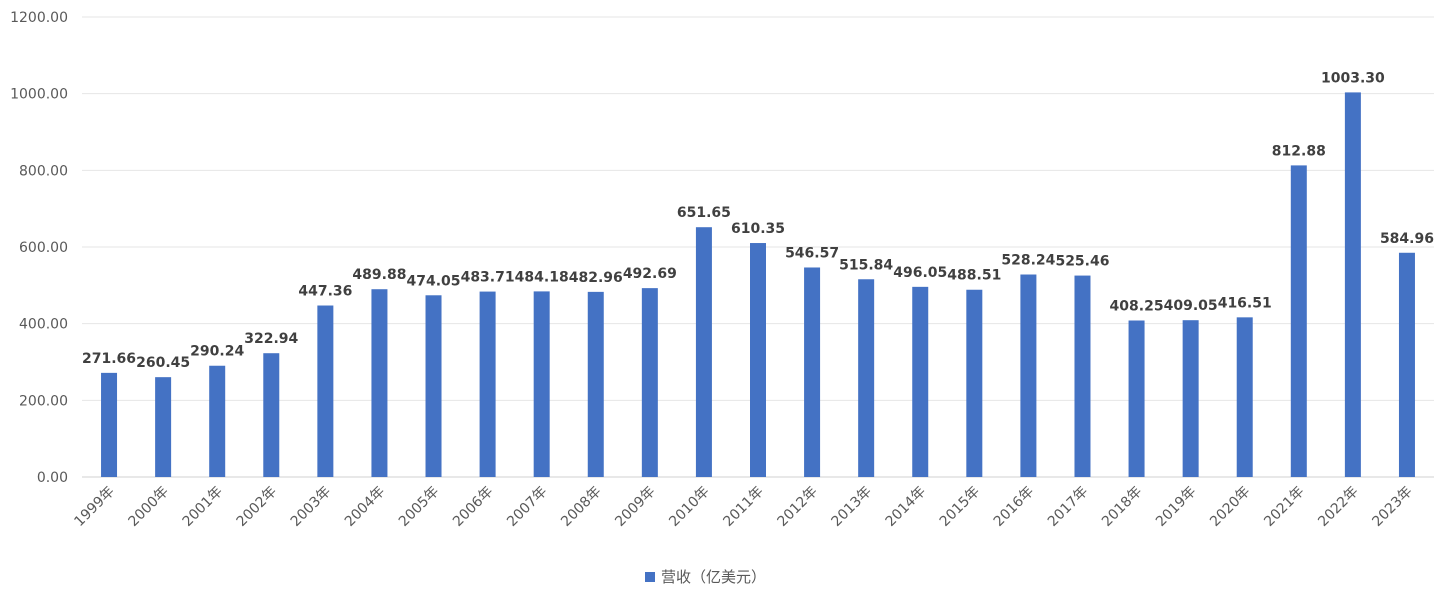 The width and height of the screenshot is (1438, 598). I want to click on data-label: 488.51, so click(974, 276).